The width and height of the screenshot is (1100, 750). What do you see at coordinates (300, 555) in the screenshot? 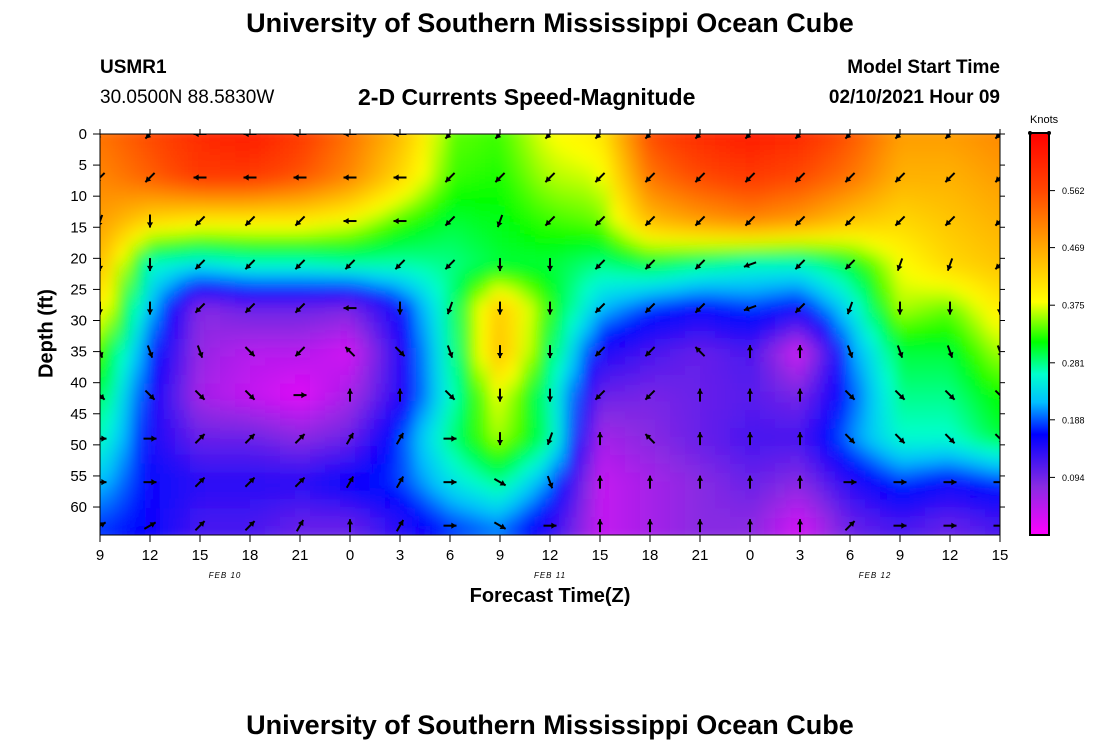
I see `x-tick-label: 21` at bounding box center [300, 555].